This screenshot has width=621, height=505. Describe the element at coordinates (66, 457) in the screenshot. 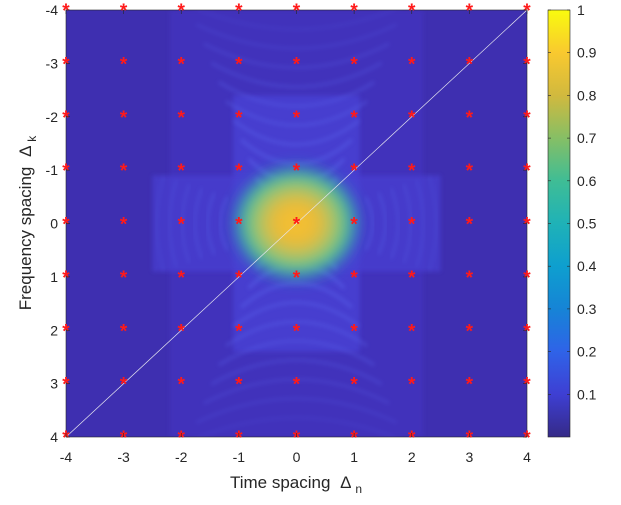

I see `x-tick-label: -4` at that location.